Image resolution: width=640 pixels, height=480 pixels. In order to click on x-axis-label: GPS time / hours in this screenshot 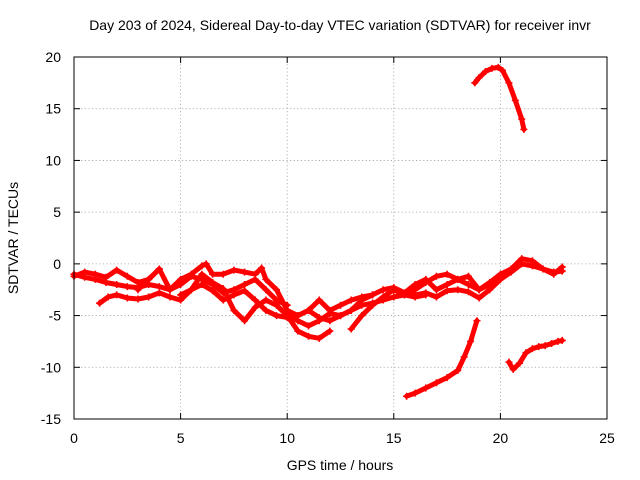, I will do `click(340, 465)`.